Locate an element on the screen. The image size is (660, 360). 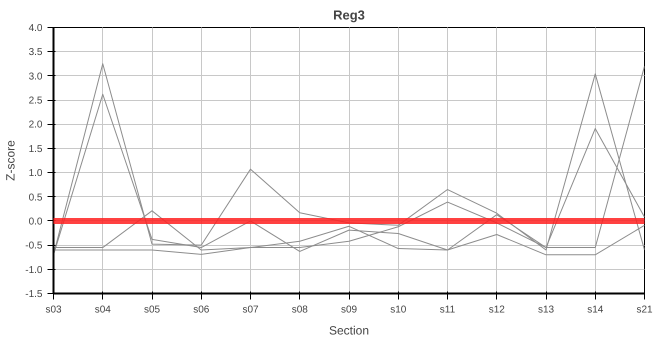
y-tick-label: -1.0 is located at coordinates (34, 270).